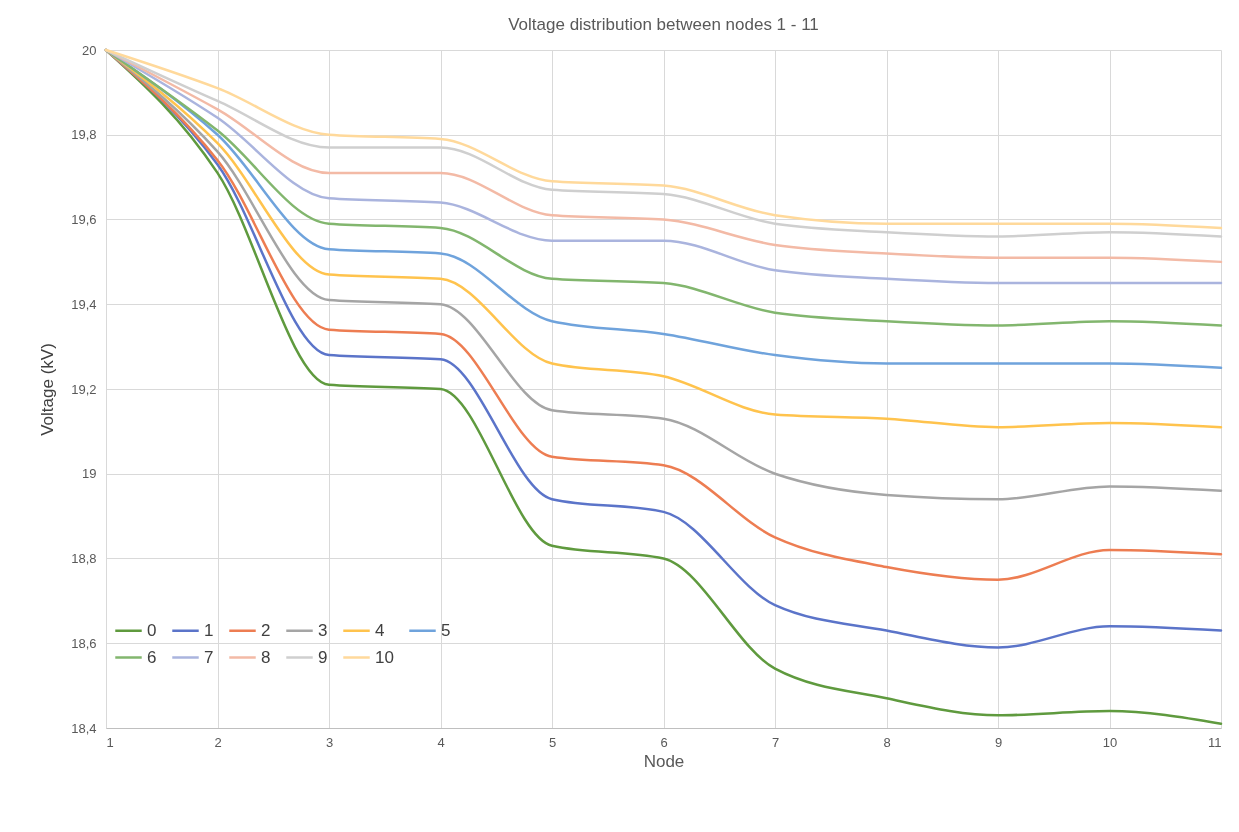 The height and width of the screenshot is (832, 1239). Describe the element at coordinates (1110, 742) in the screenshot. I see `x-tick-label: 10` at that location.